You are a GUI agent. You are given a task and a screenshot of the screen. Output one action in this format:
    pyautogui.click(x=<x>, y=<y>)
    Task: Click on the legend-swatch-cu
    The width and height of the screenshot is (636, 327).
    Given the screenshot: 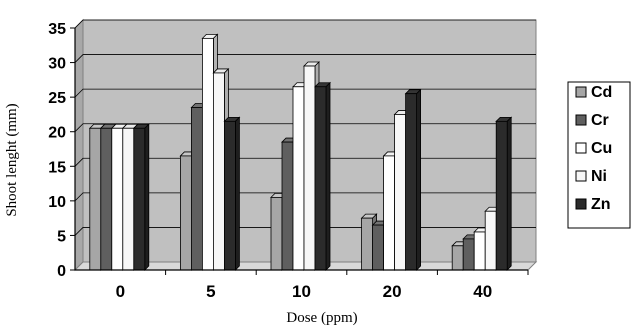 What is the action you would take?
    pyautogui.click(x=581, y=148)
    